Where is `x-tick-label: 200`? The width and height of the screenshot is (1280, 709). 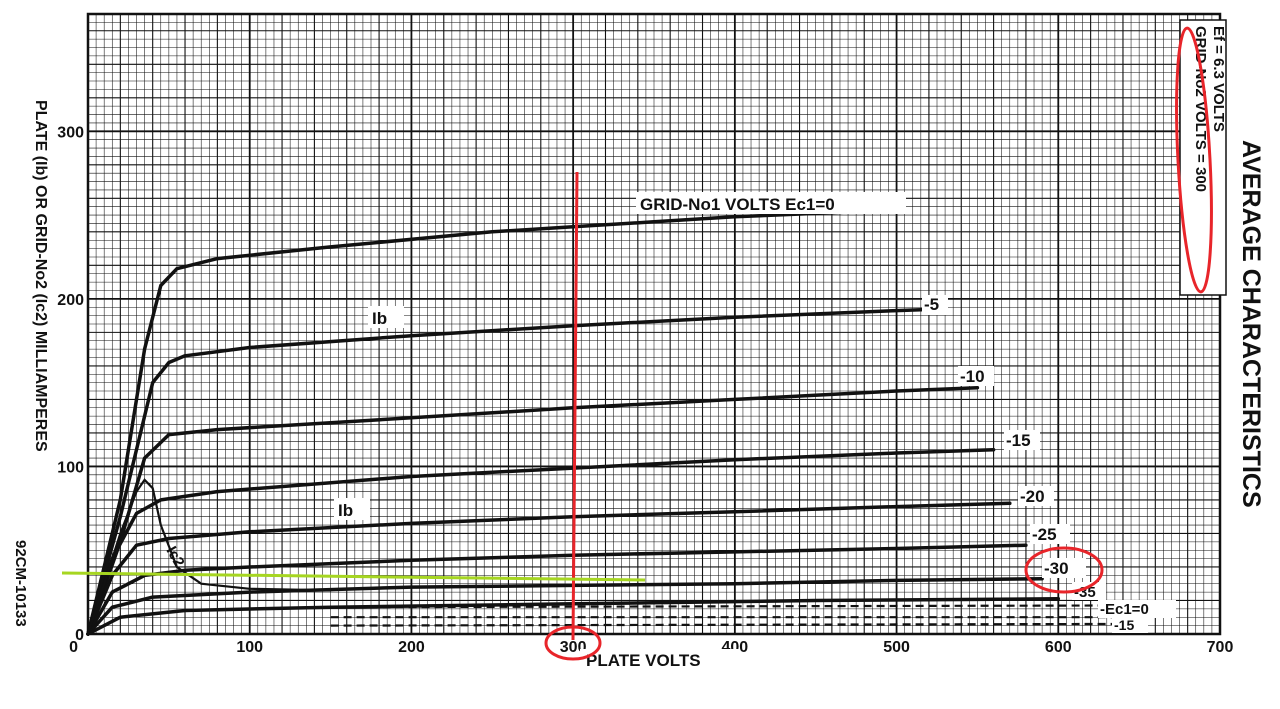 x-tick-label: 200 is located at coordinates (411, 647).